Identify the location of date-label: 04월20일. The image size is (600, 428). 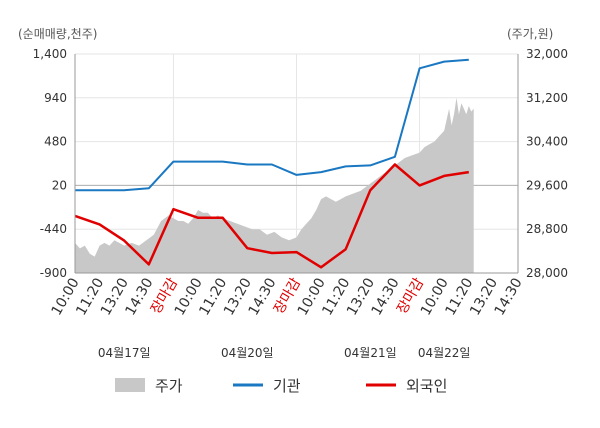
(247, 353).